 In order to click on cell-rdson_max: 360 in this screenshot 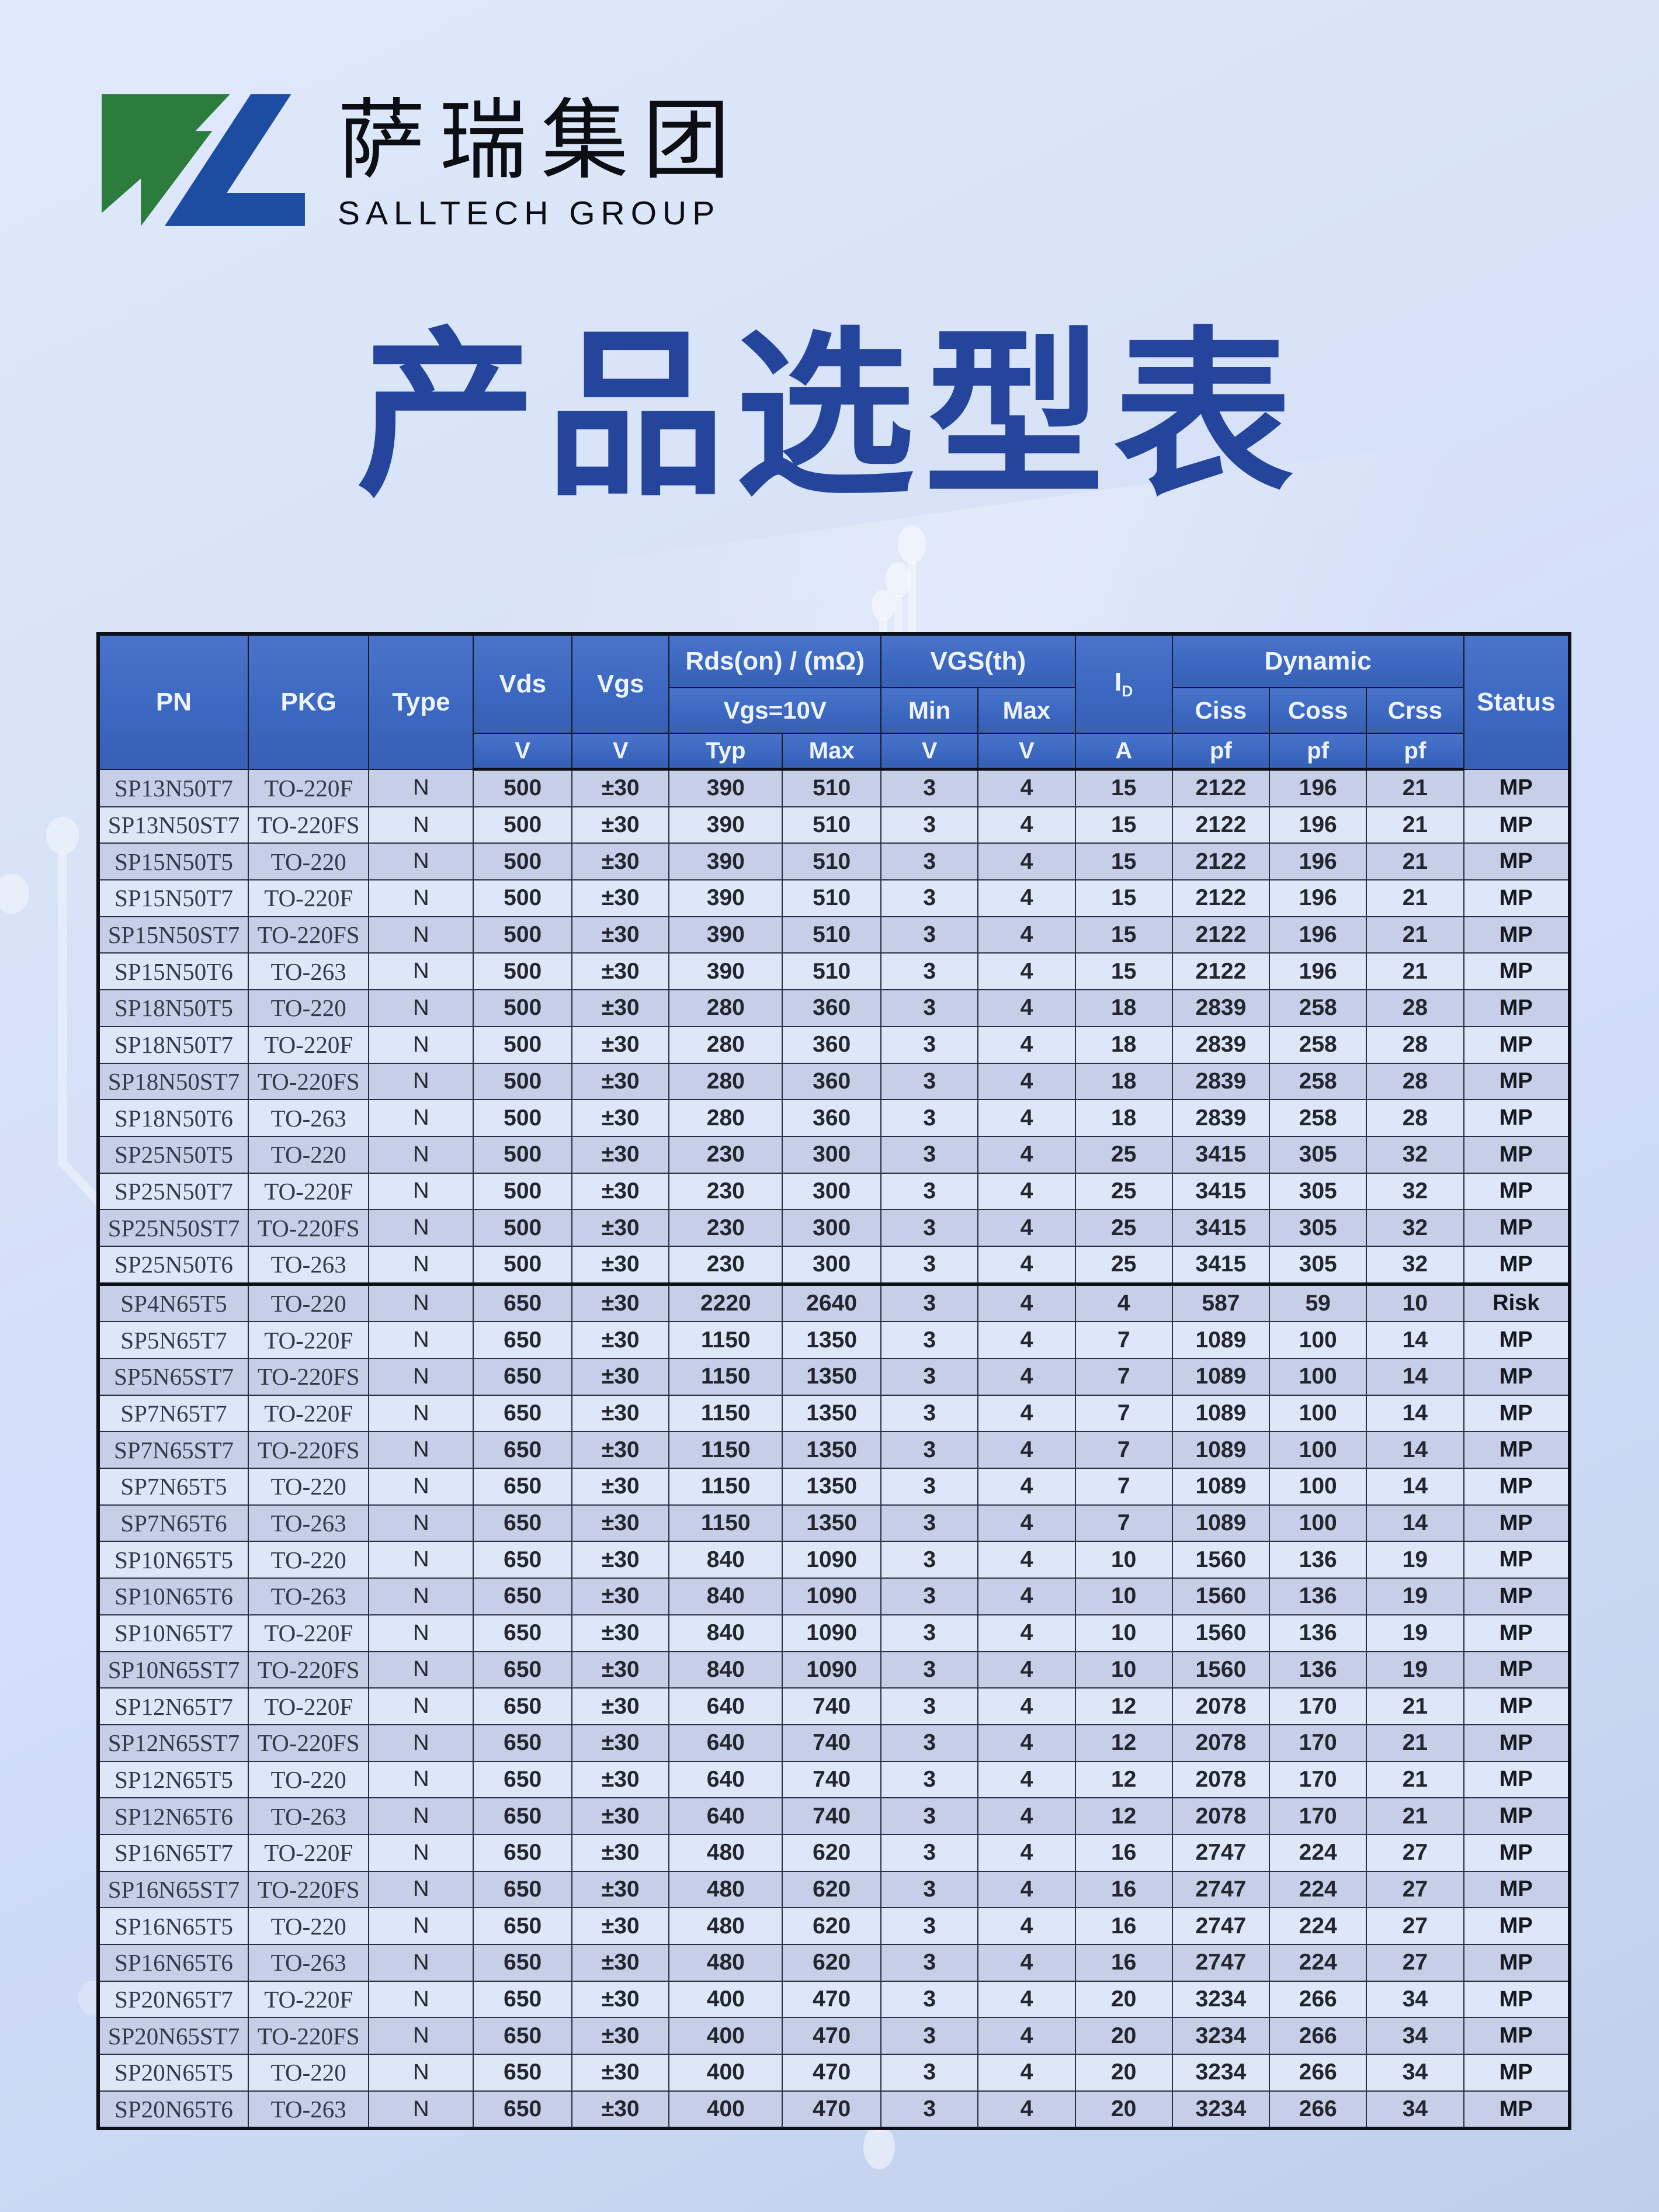, I will do `click(832, 1008)`.